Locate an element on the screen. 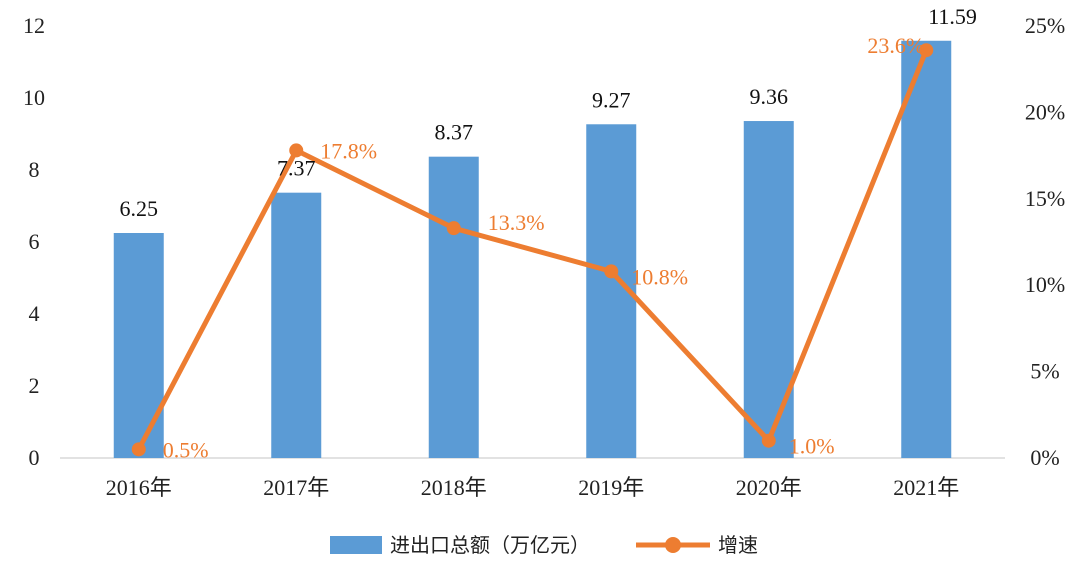  growth-data-label: 10.8% is located at coordinates (659, 276).